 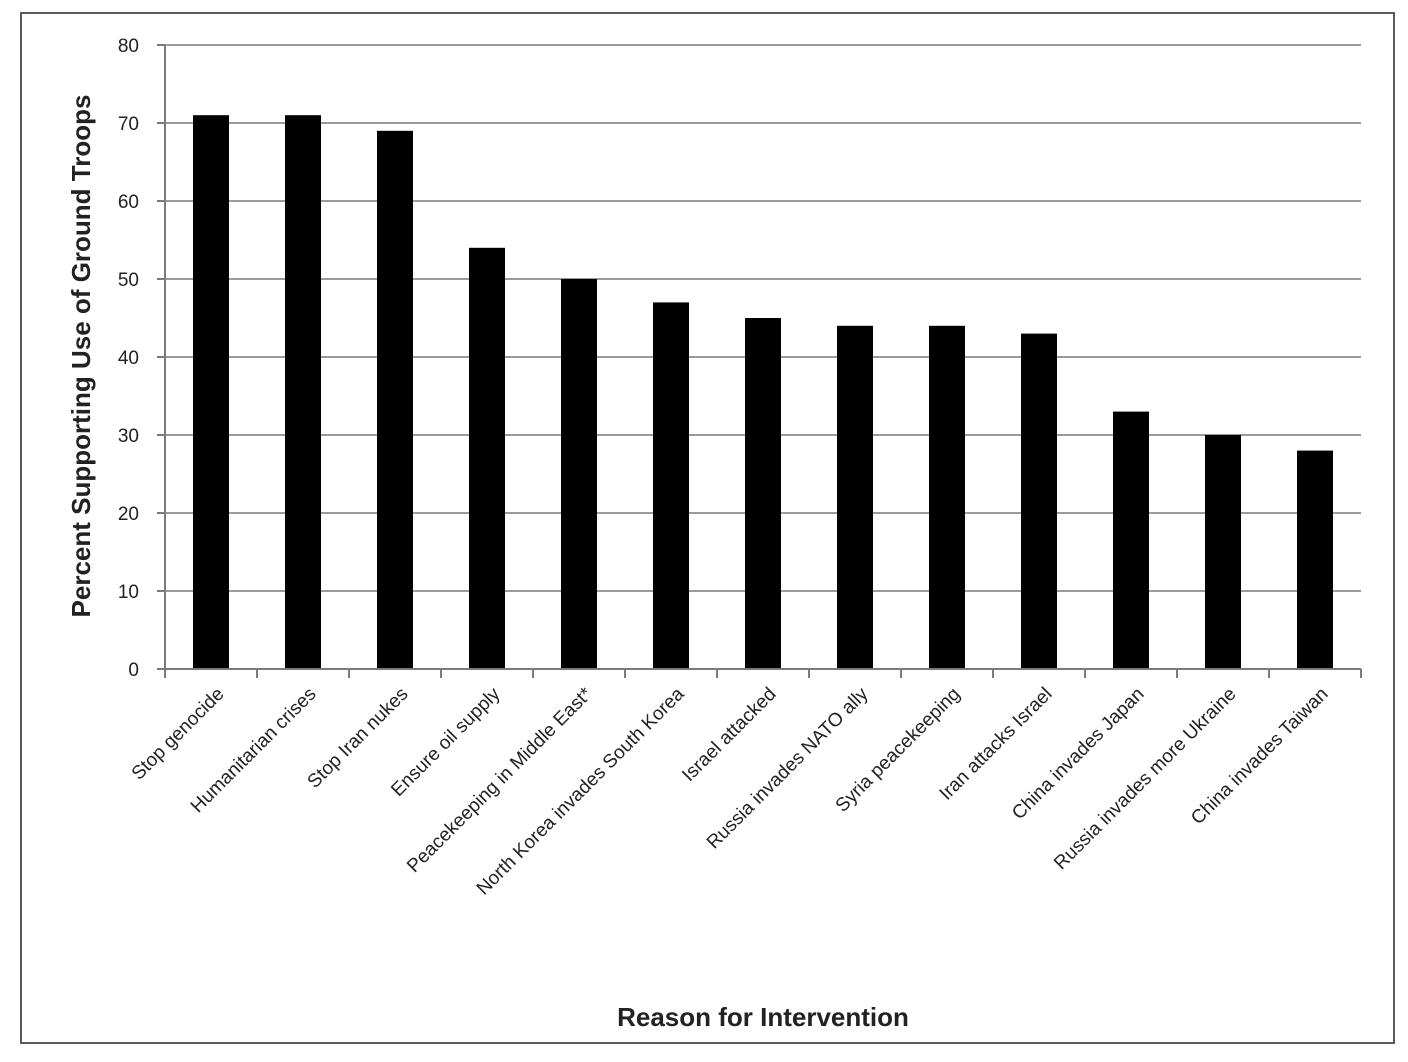 I want to click on y-tick-label: 80, so click(x=128, y=46).